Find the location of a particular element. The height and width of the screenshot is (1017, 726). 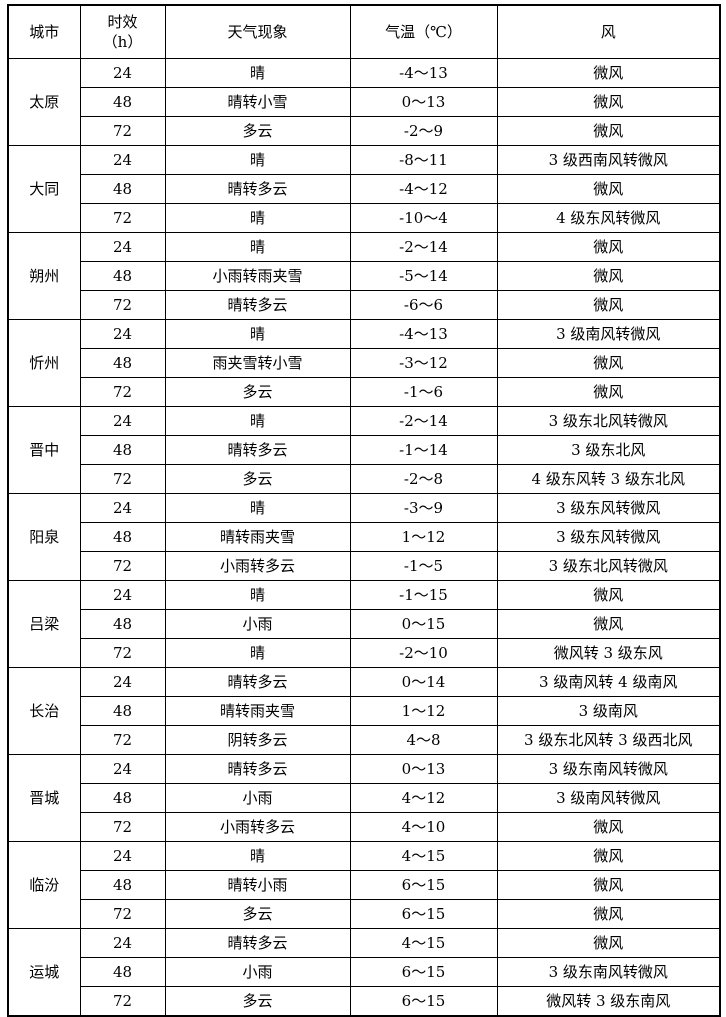

wind-cell: 4 级东风转微风 is located at coordinates (608, 218).